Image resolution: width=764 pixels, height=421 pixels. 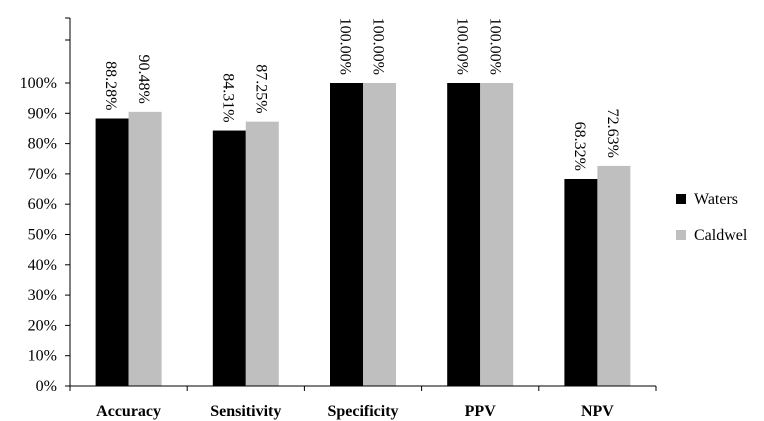 I want to click on x-category-label: Sensitivity, so click(x=245, y=411).